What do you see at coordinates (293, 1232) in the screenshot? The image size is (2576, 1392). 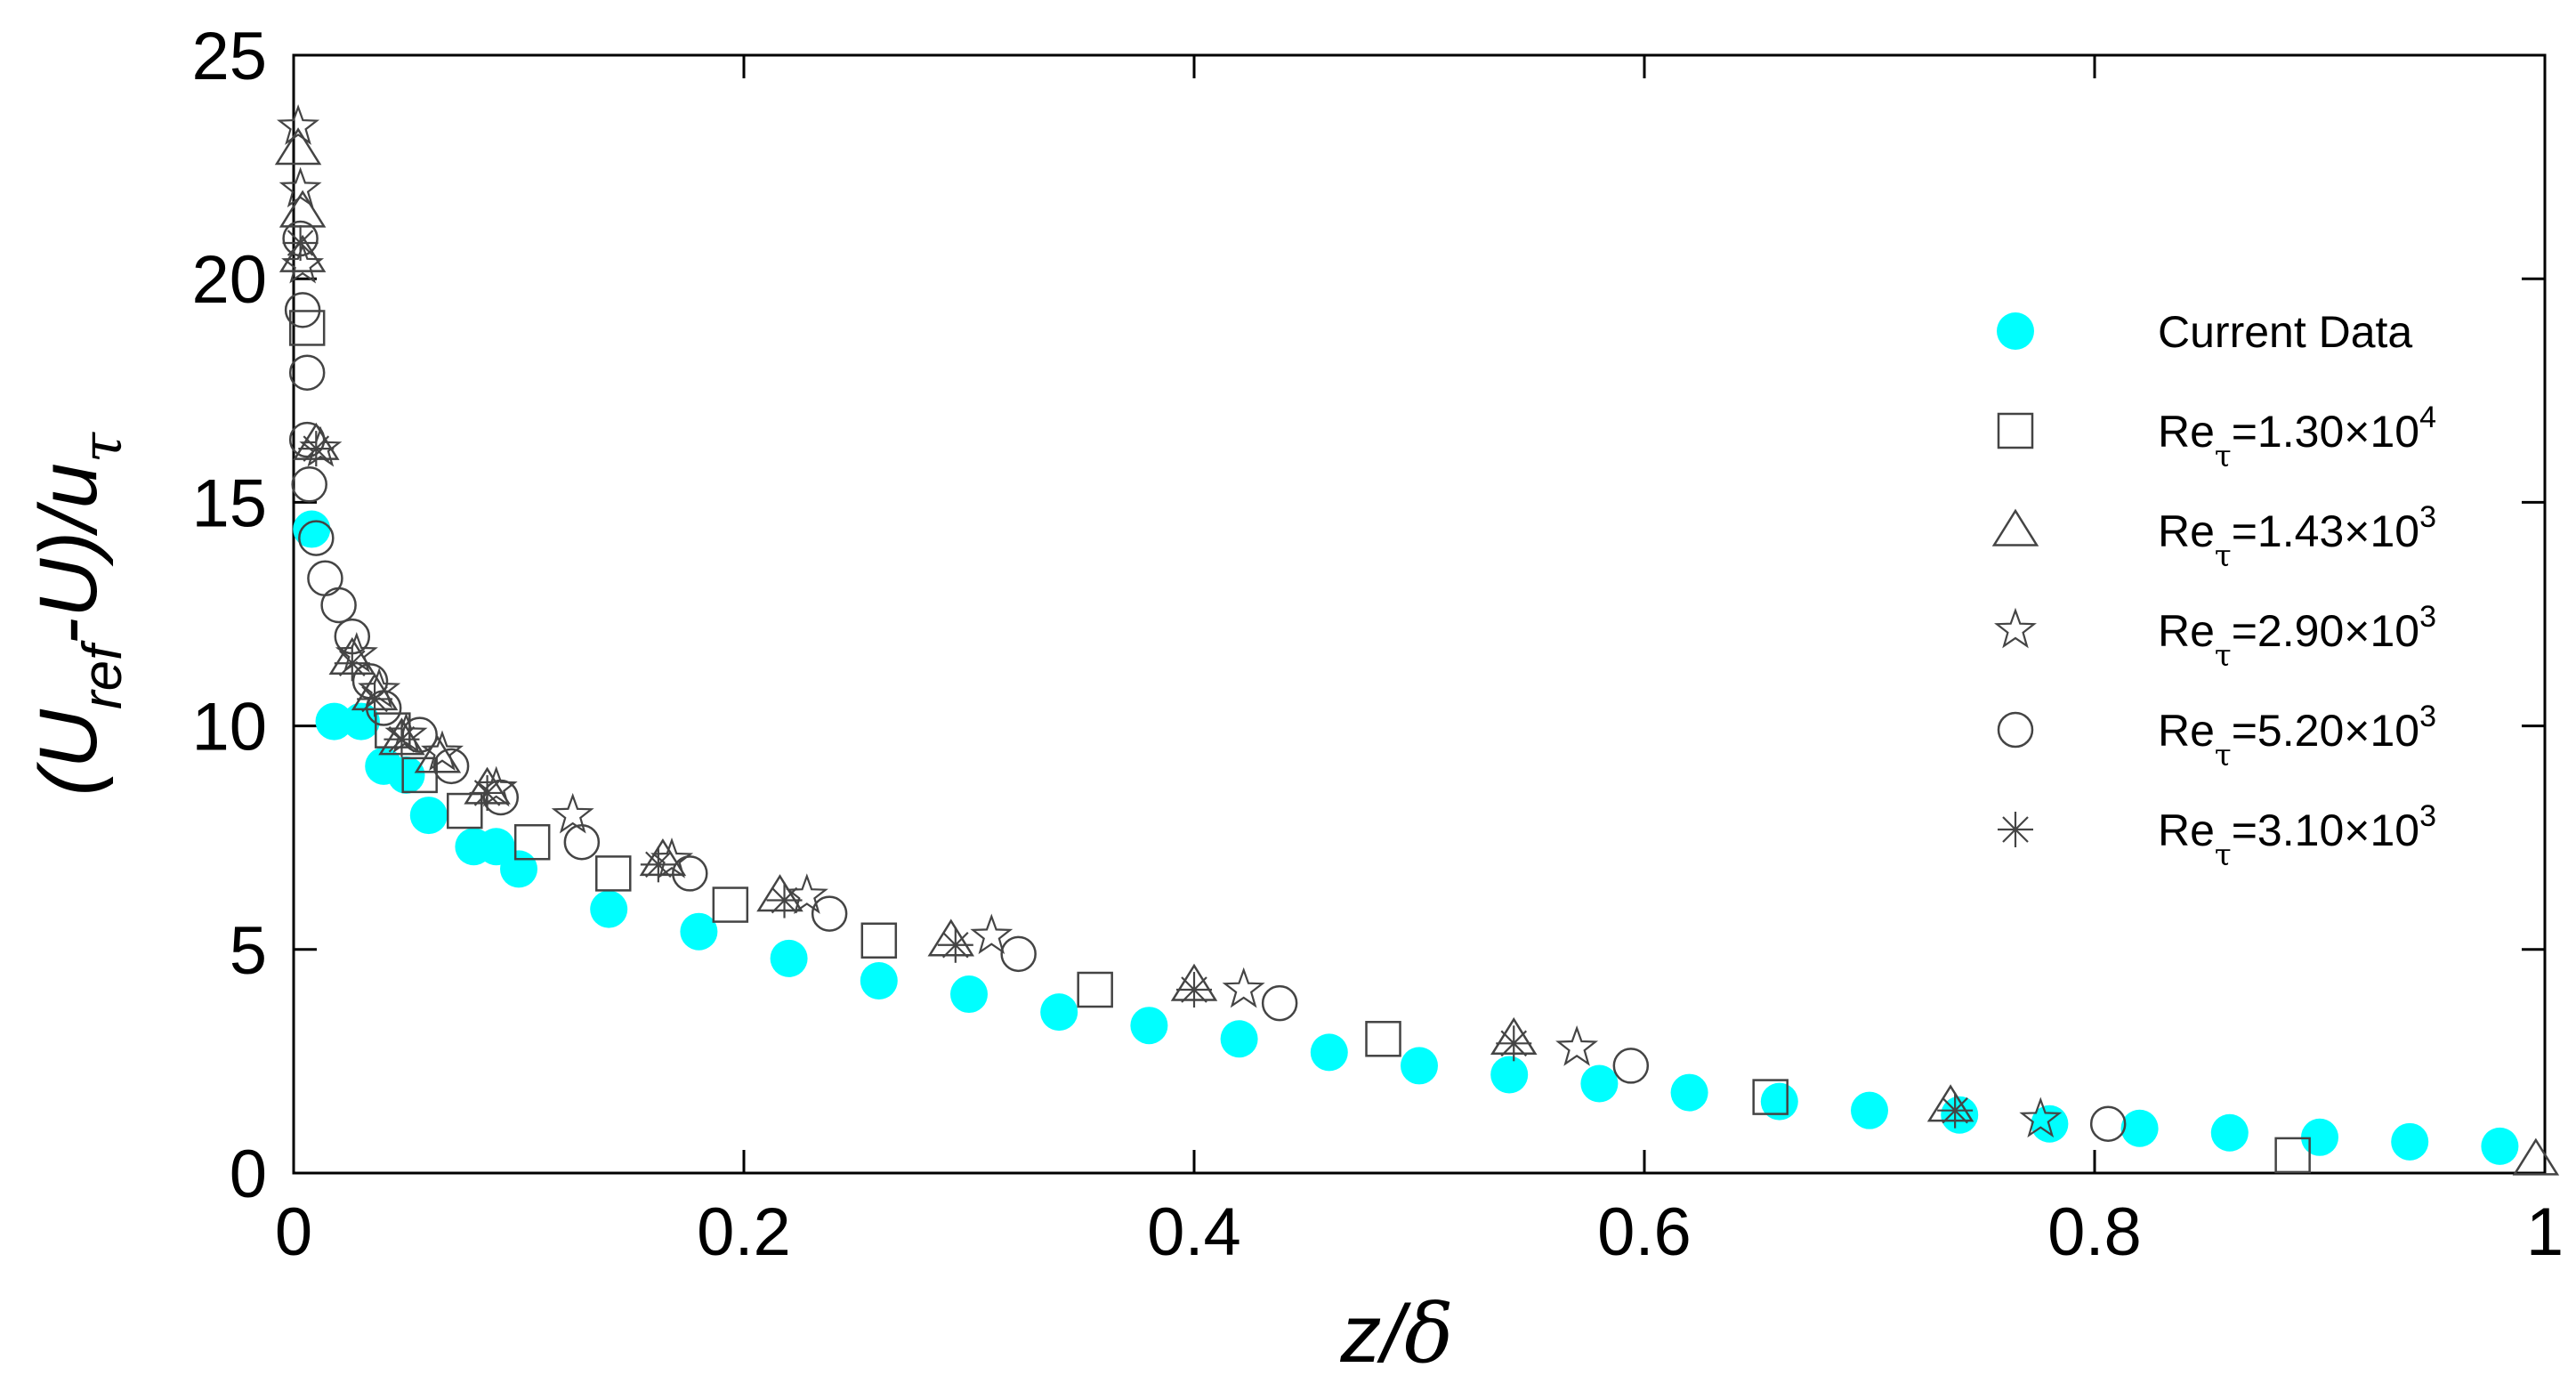 I see `x-tick-label: 0` at bounding box center [293, 1232].